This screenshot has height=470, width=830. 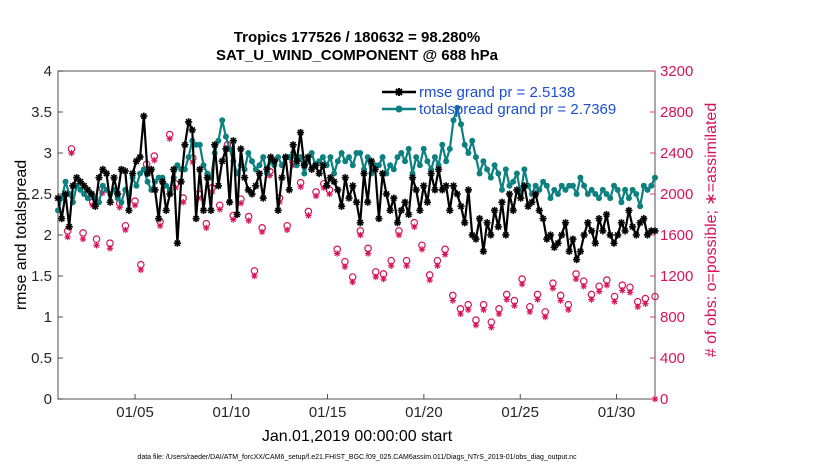 I want to click on y-tick-label: 2, so click(x=48, y=235).